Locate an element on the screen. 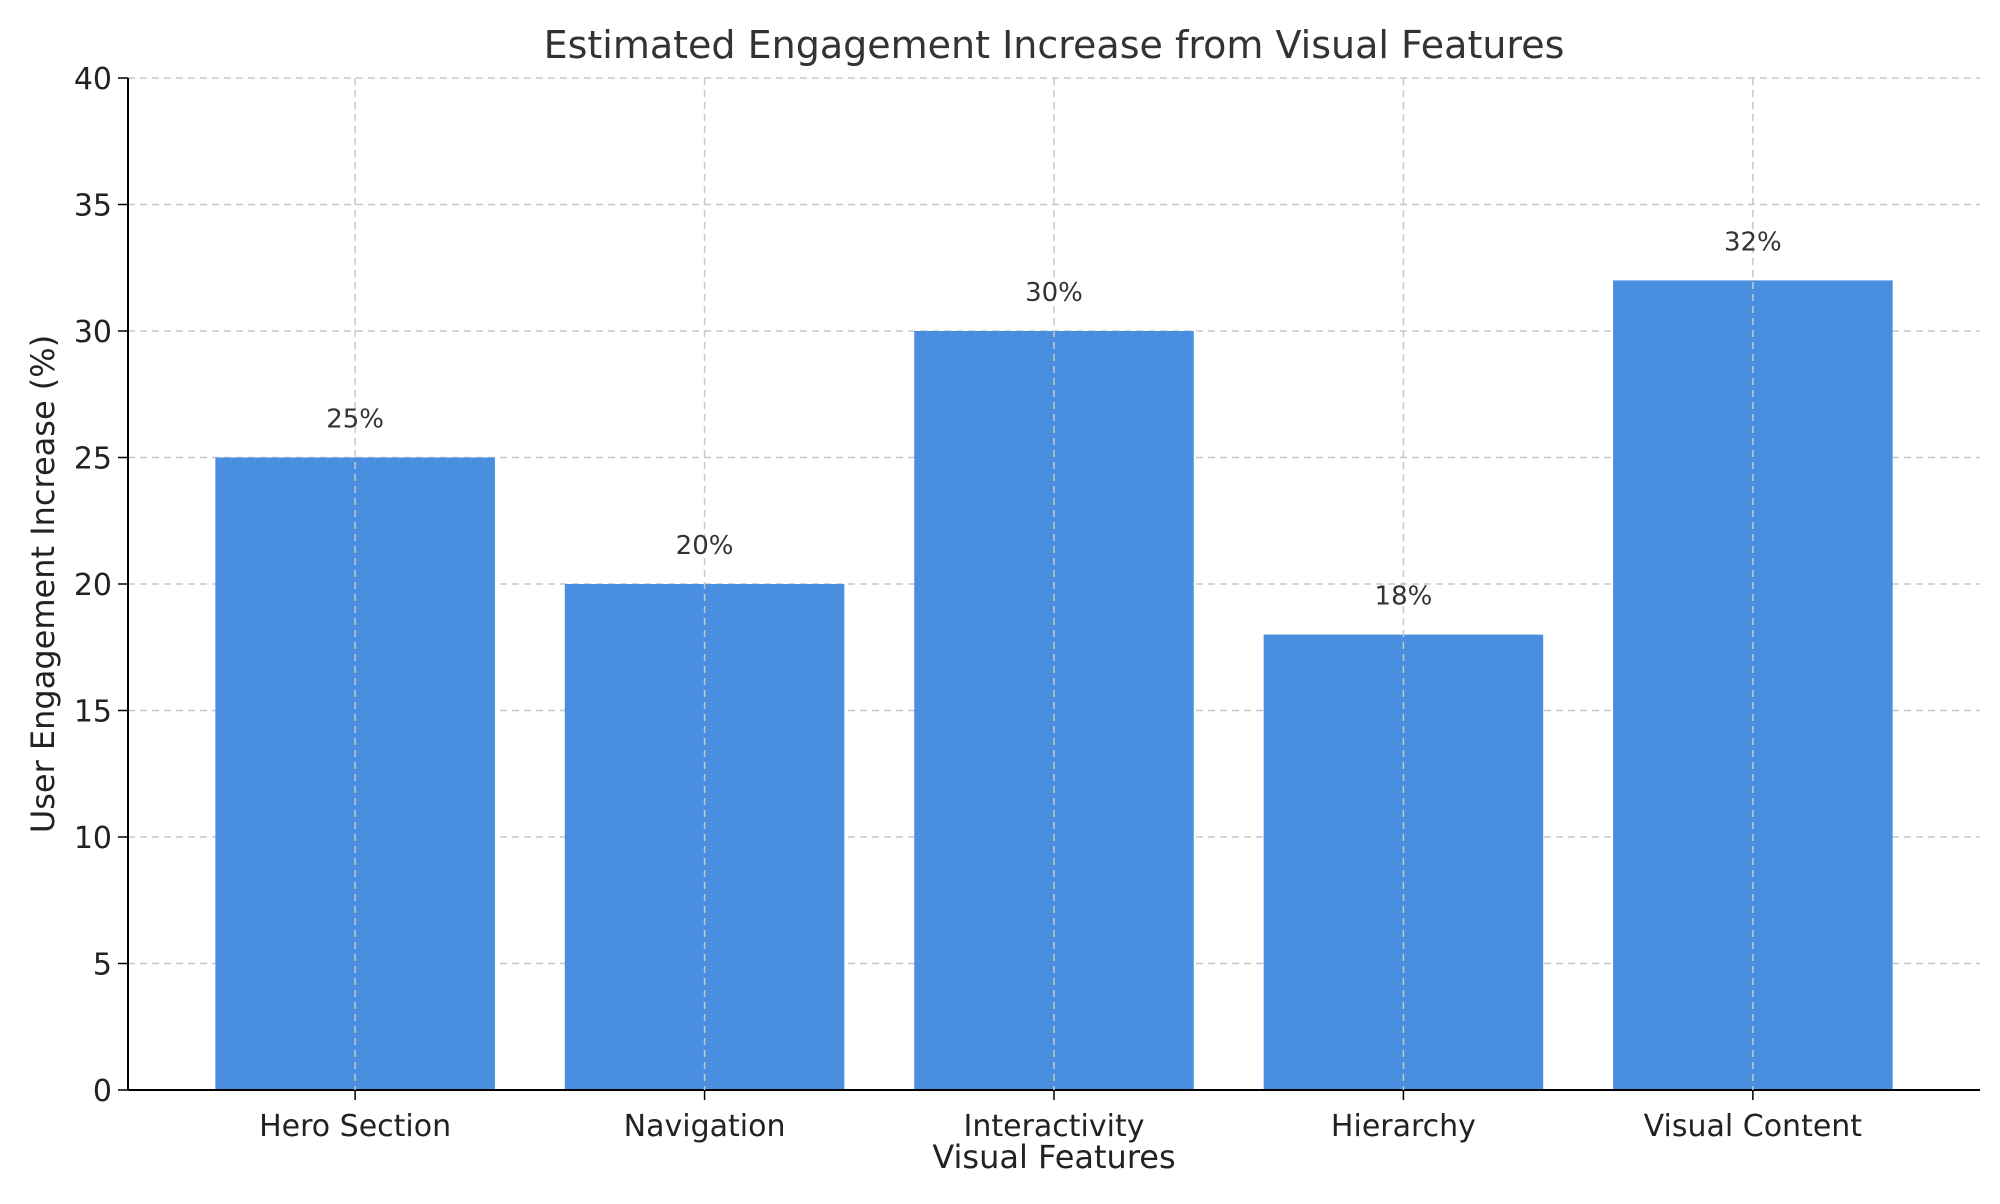 The height and width of the screenshot is (1204, 2000). x-tick-label: Hero Section is located at coordinates (355, 1126).